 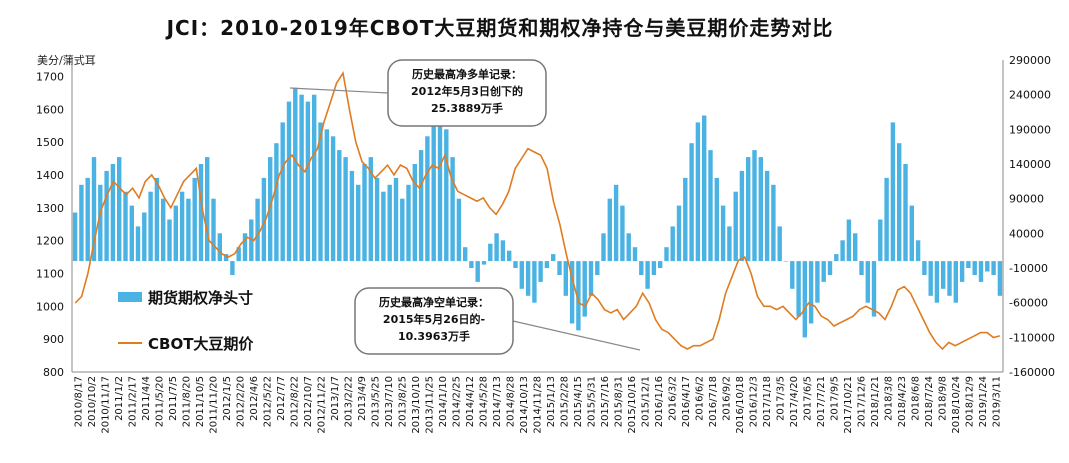 I want to click on y-right-tick-label: 190000, so click(x=1030, y=129).